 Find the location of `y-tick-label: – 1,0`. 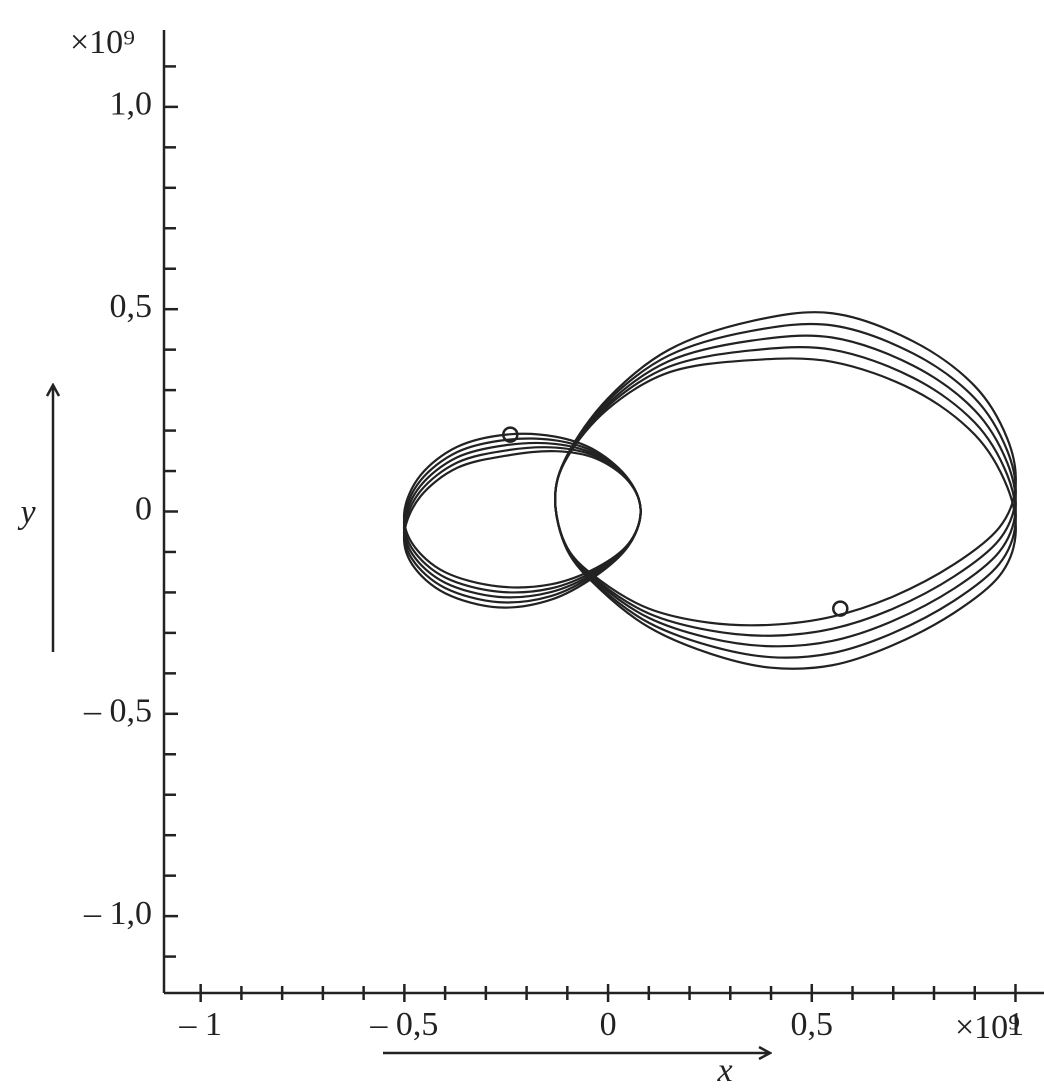

y-tick-label: – 1,0 is located at coordinates (117, 913).